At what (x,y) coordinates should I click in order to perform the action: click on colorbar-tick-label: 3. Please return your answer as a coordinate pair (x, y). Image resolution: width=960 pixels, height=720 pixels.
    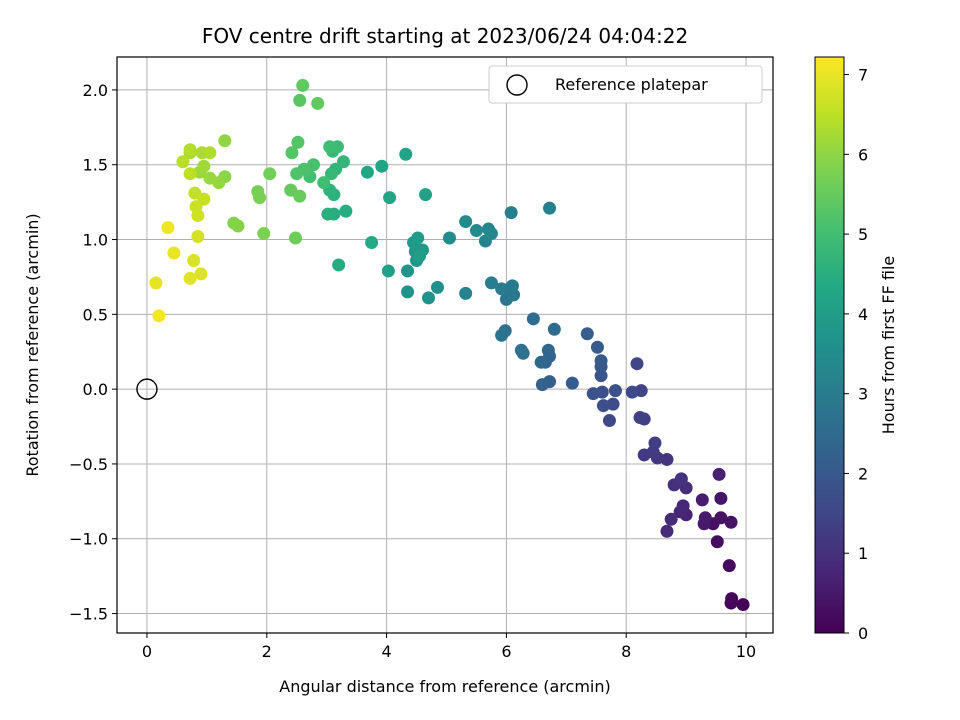
    Looking at the image, I should click on (863, 394).